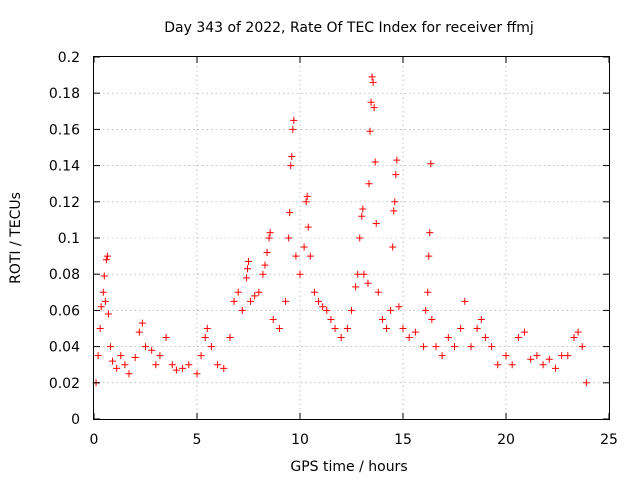 Image resolution: width=640 pixels, height=480 pixels. Describe the element at coordinates (64, 384) in the screenshot. I see `y-tick-label: 0.02` at that location.